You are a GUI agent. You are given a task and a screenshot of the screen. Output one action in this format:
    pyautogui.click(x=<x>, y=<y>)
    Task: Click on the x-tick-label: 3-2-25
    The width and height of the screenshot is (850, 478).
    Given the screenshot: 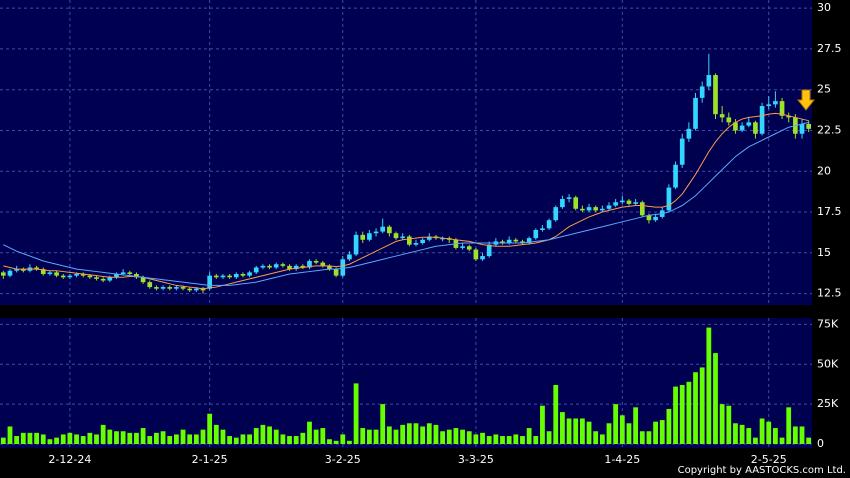 What is the action you would take?
    pyautogui.click(x=343, y=459)
    